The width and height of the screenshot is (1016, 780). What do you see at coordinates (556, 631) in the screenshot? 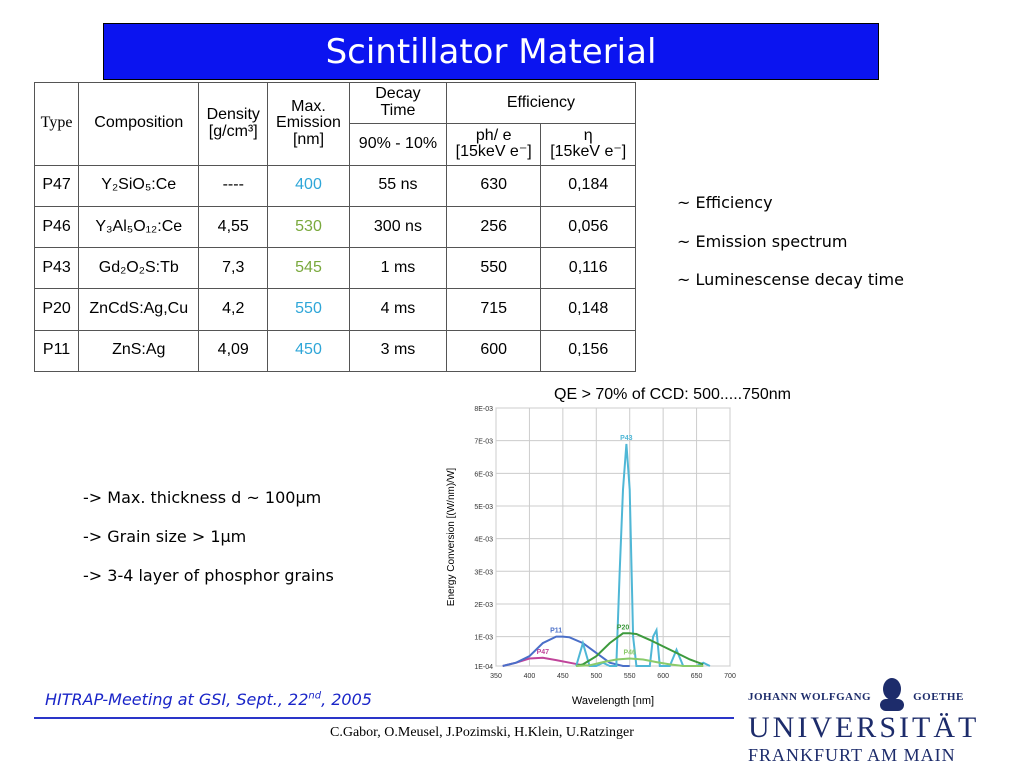
I see `series-label-p11: P11` at bounding box center [556, 631].